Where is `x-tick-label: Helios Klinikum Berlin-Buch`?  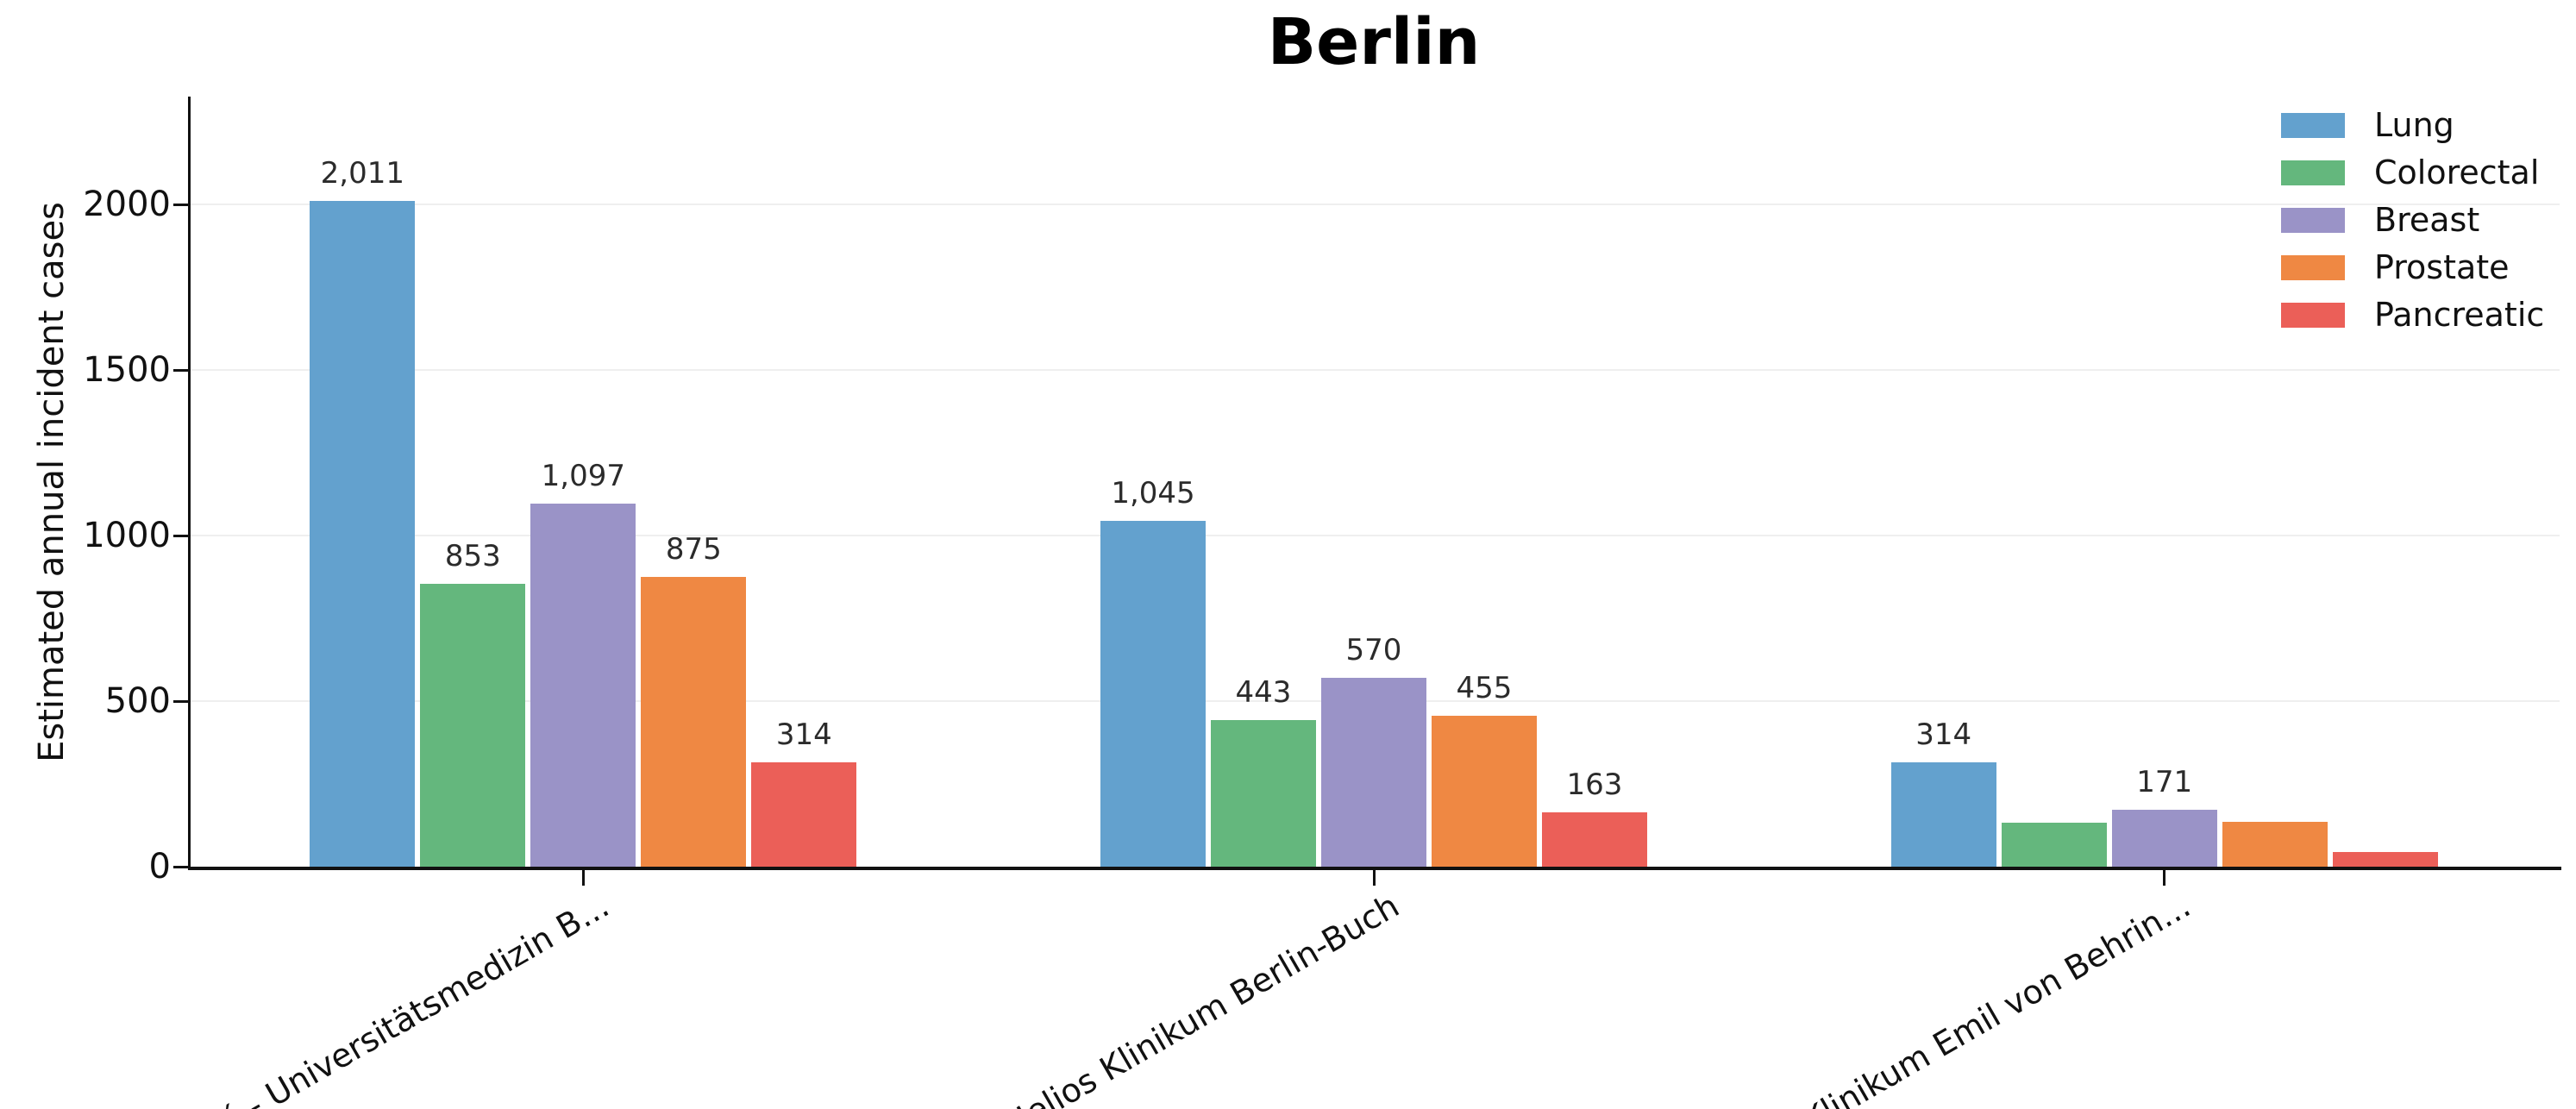 x-tick-label: Helios Klinikum Berlin-Buch is located at coordinates (1202, 998).